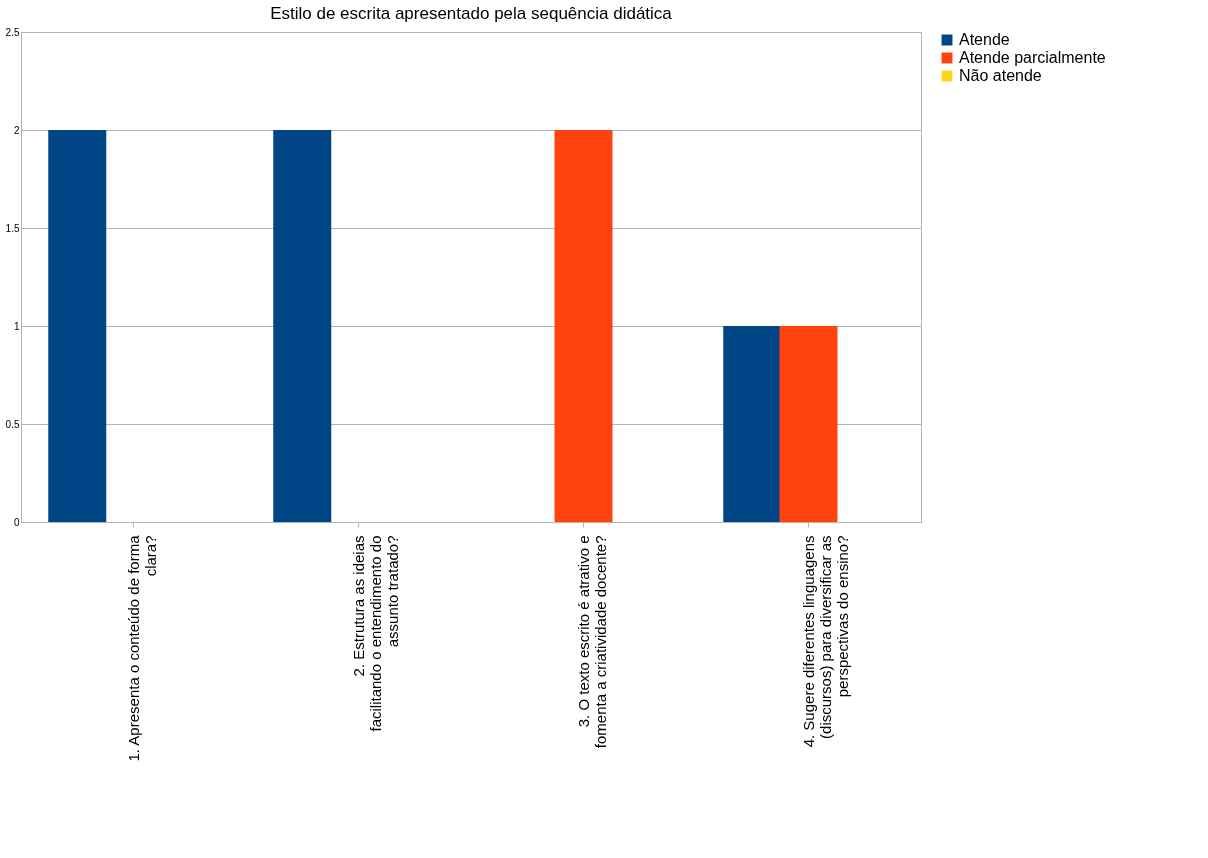 Image resolution: width=1208 pixels, height=858 pixels. What do you see at coordinates (16, 522) in the screenshot?
I see `y-tick-label: 0` at bounding box center [16, 522].